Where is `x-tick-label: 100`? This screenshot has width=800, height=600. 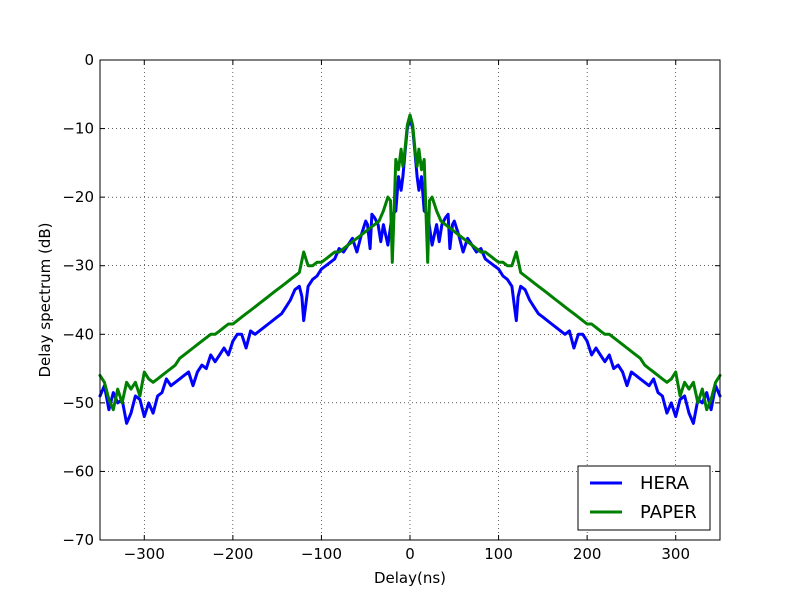
x-tick-label: 100 is located at coordinates (498, 554).